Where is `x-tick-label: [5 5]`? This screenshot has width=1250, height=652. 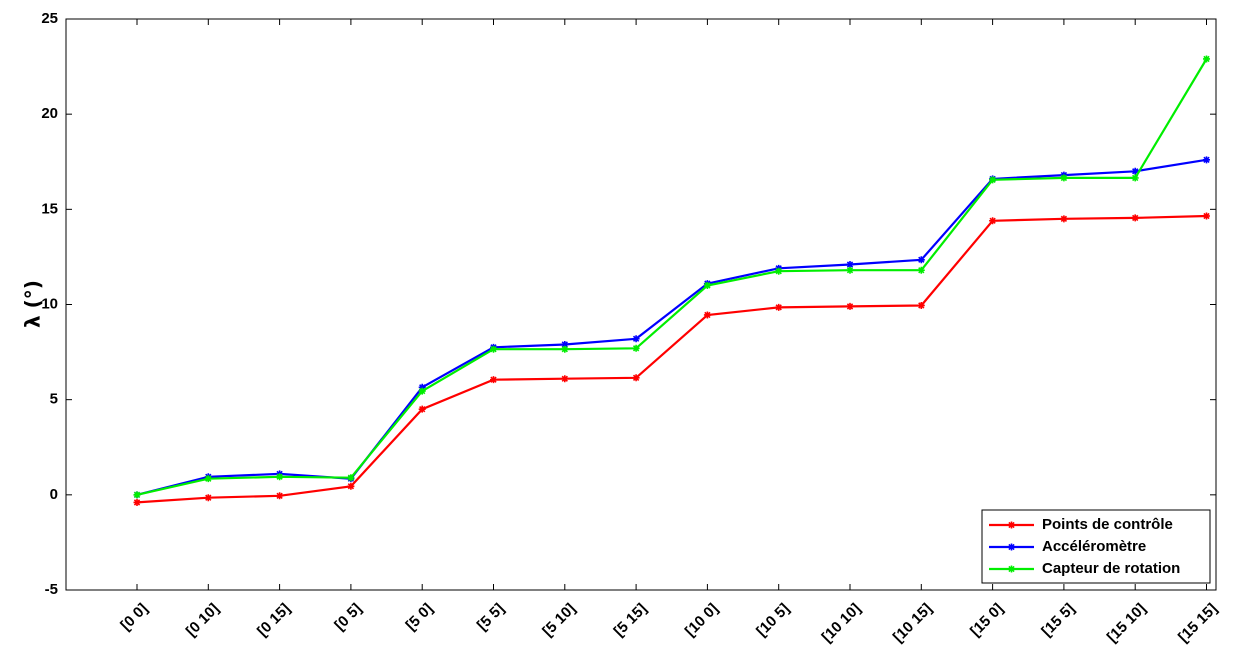 x-tick-label: [5 5] is located at coordinates (491, 617).